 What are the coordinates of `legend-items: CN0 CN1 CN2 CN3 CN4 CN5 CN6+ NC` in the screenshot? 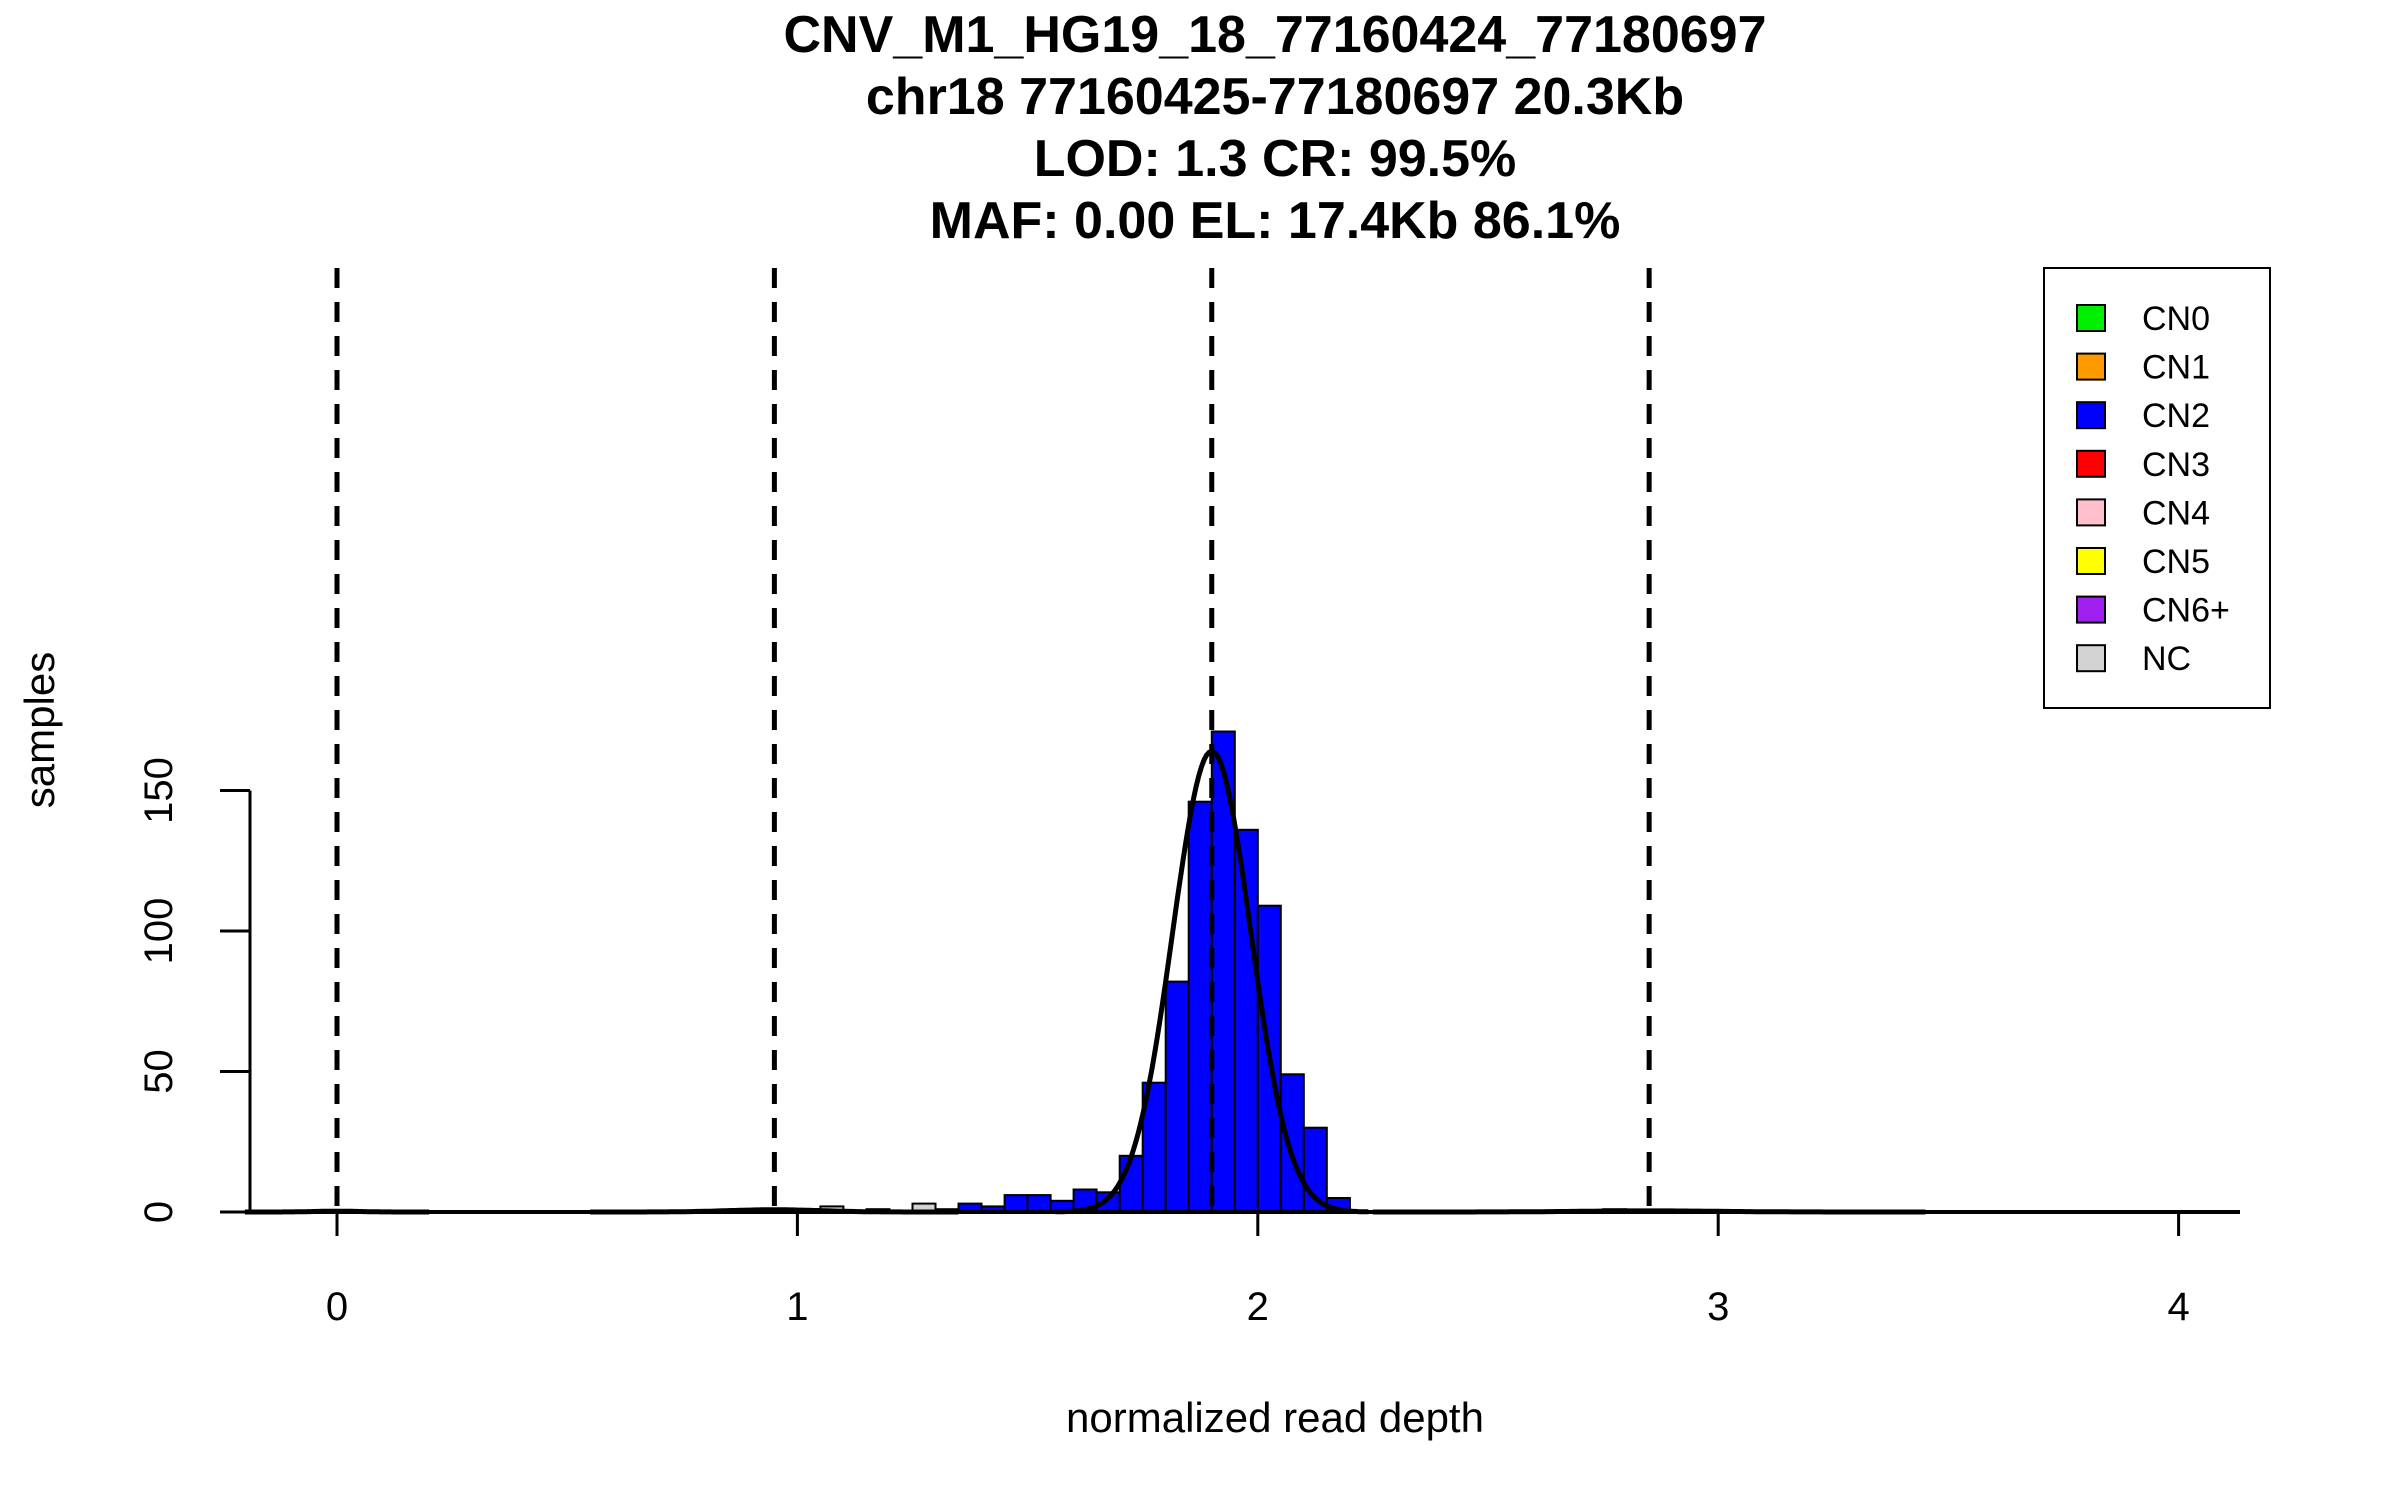 It's located at (2153, 489).